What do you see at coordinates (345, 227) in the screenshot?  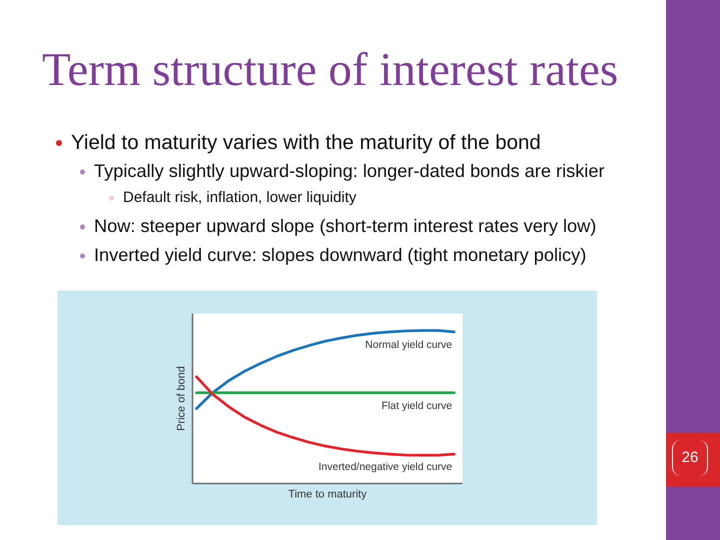 I see `text: Now: steeper upward slope (short-term interest rates very low)` at bounding box center [345, 227].